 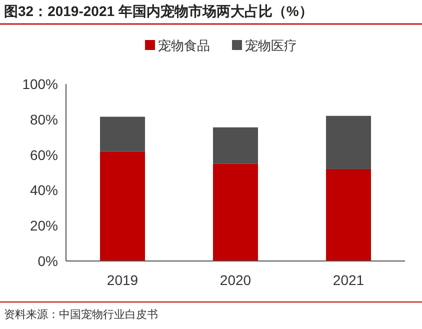 I want to click on y-tick-label: 0%, so click(x=48, y=261).